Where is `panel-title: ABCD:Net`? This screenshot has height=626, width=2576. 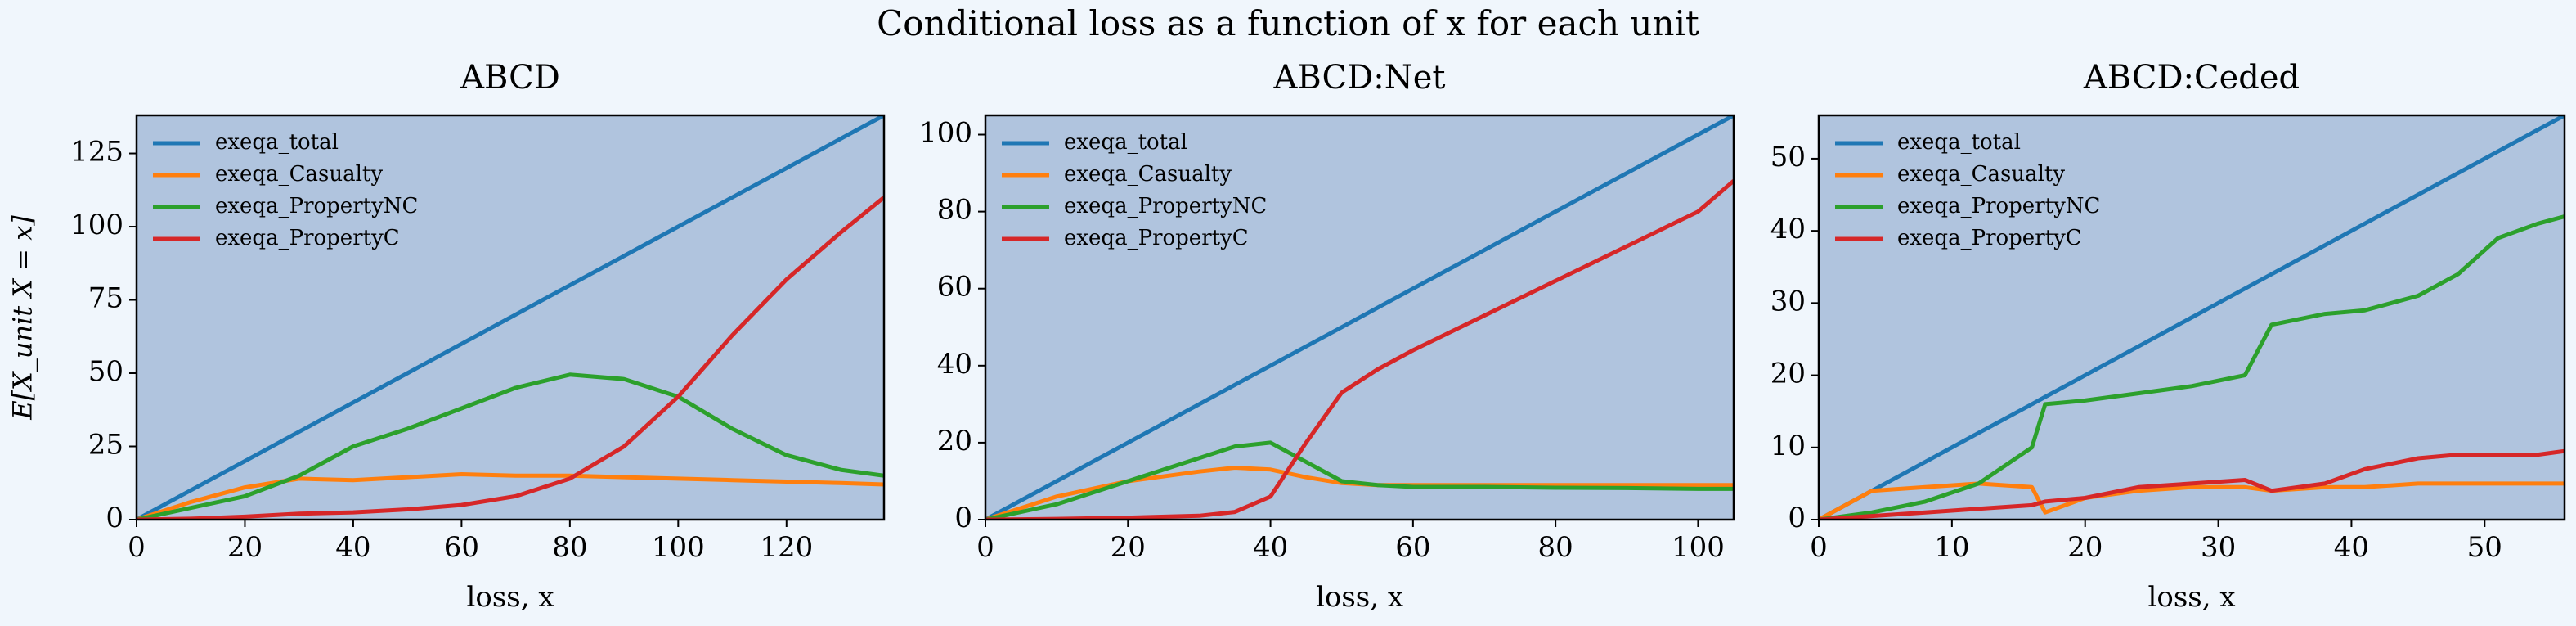
panel-title: ABCD:Net is located at coordinates (1359, 78).